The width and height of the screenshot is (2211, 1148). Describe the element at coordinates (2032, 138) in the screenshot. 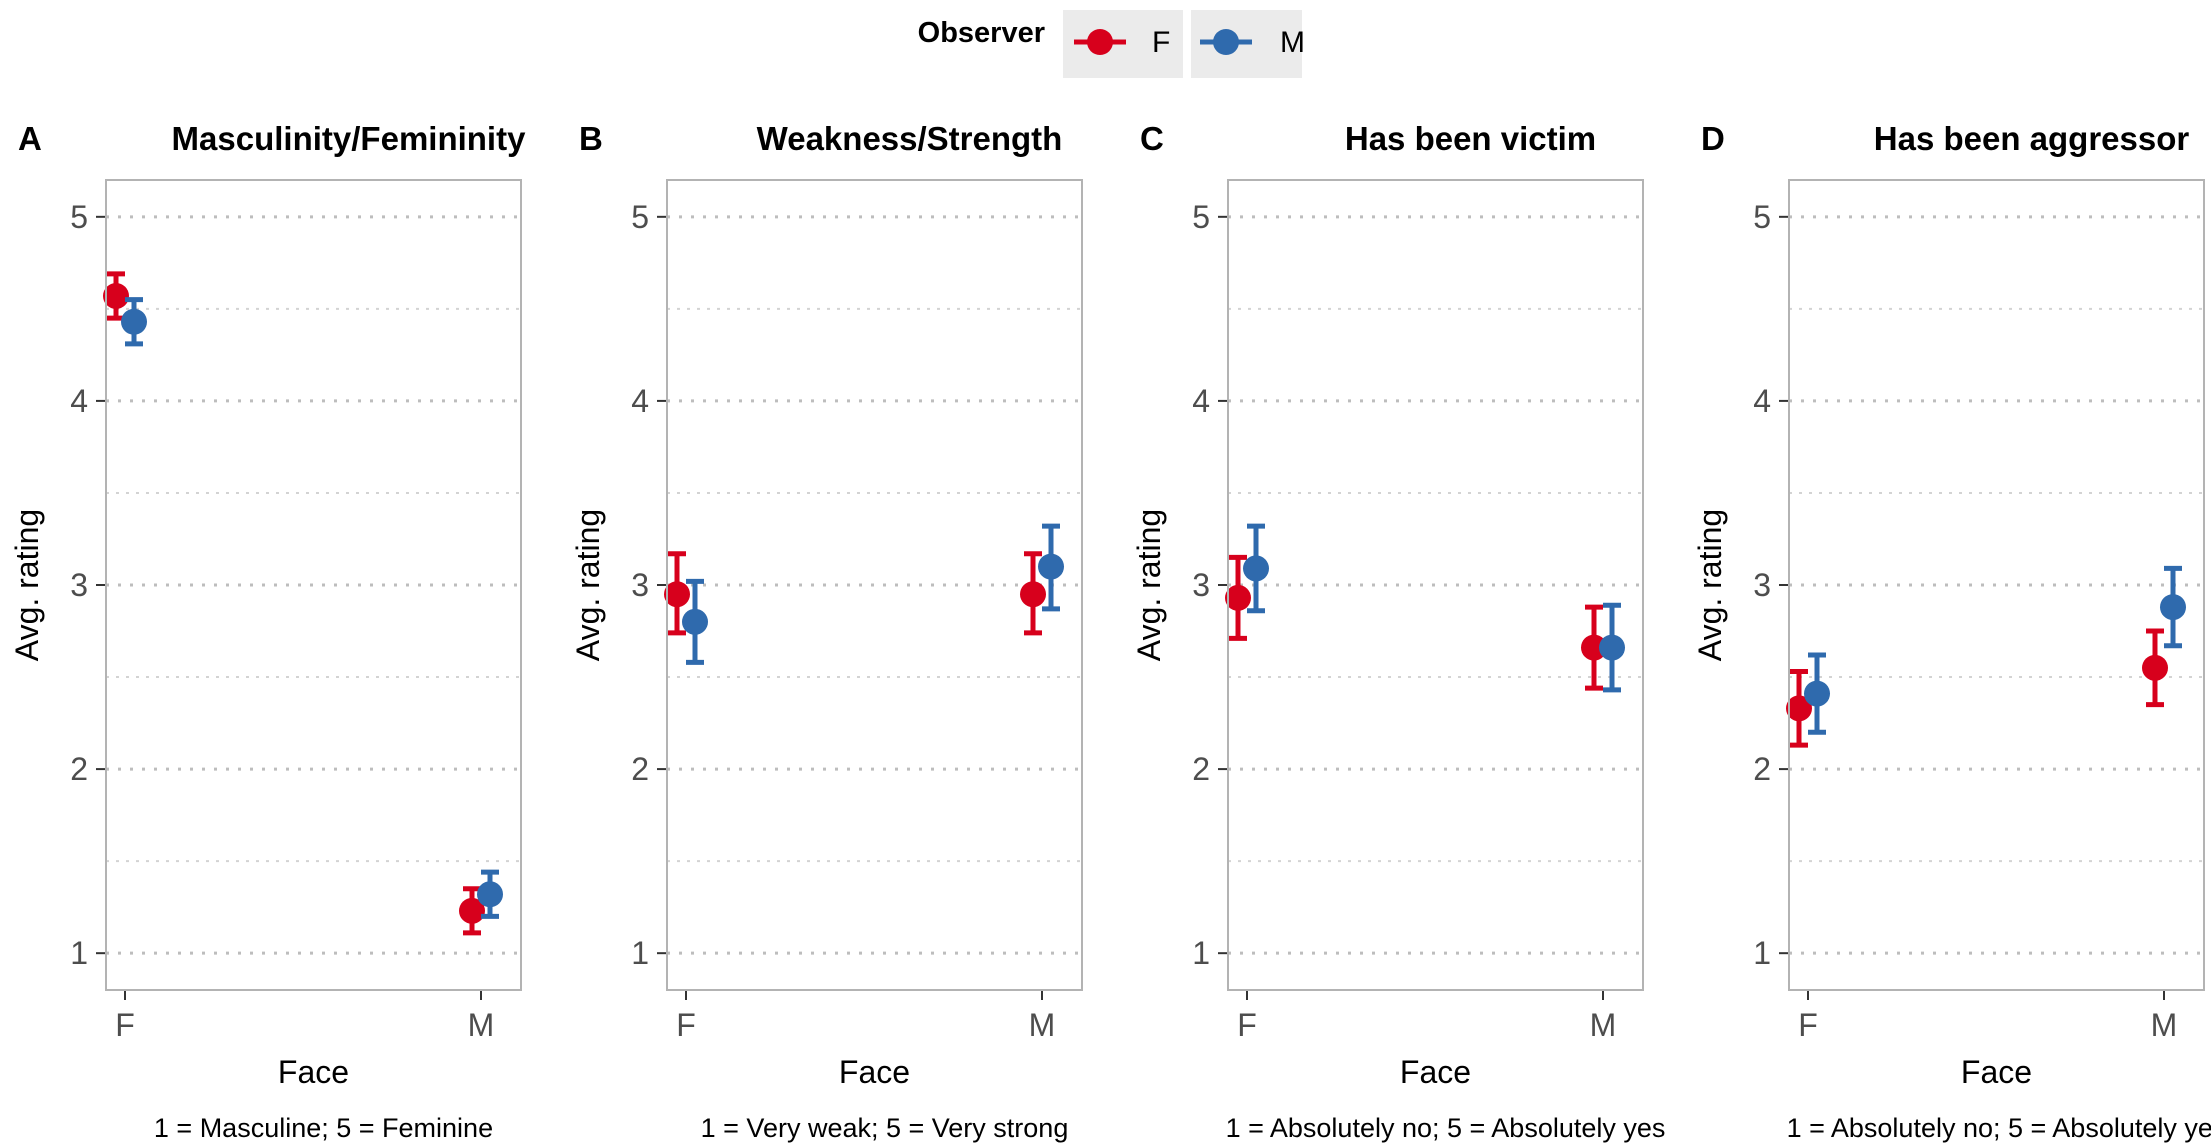

I see `panel-title: Has been aggressor` at that location.